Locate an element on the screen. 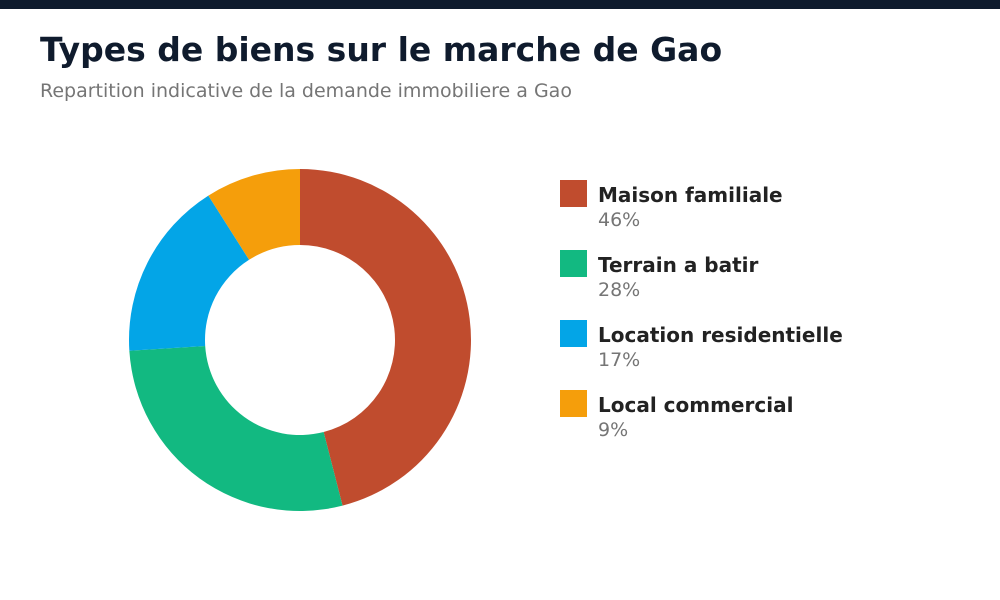 The height and width of the screenshot is (600, 1000). legend-item: Terrain a batir 28% is located at coordinates (770, 285).